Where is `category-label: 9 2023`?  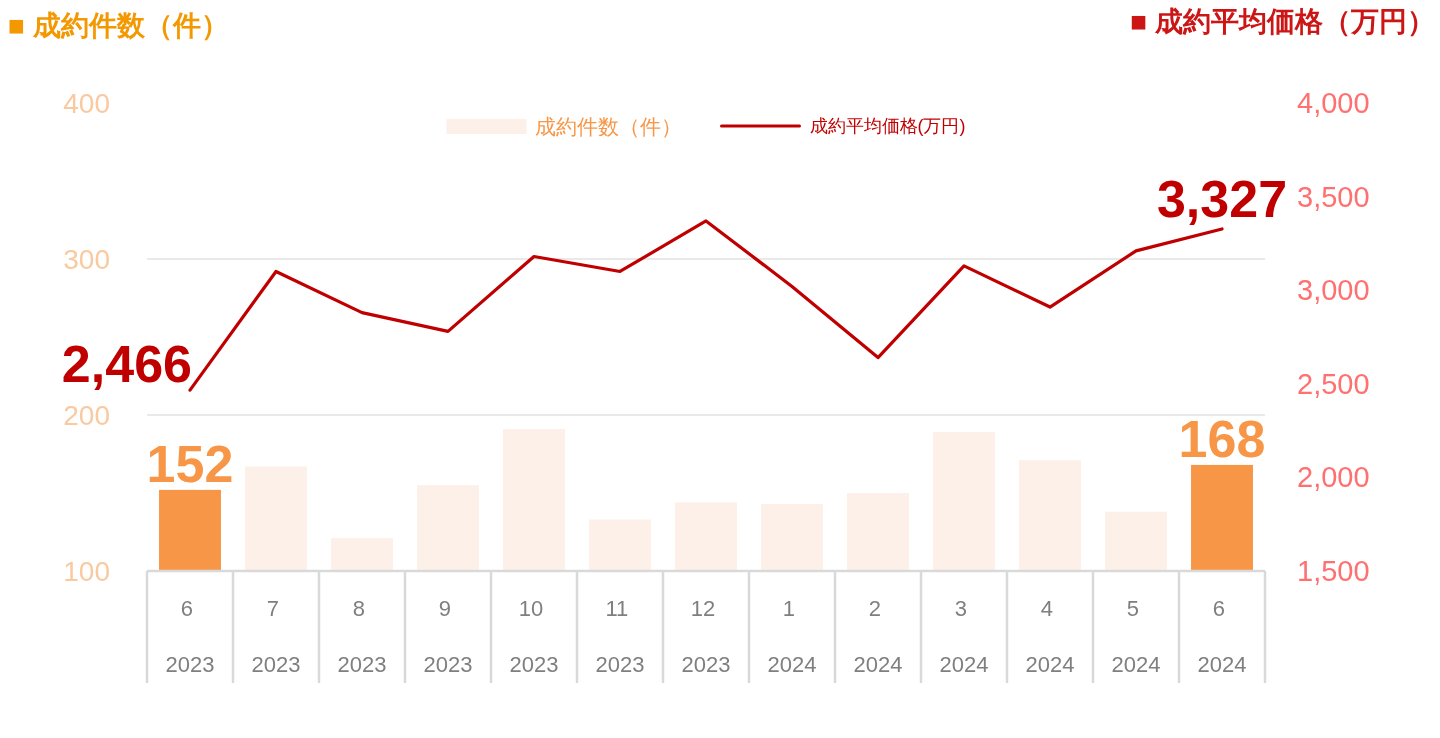
category-label: 9 2023 is located at coordinates (448, 636).